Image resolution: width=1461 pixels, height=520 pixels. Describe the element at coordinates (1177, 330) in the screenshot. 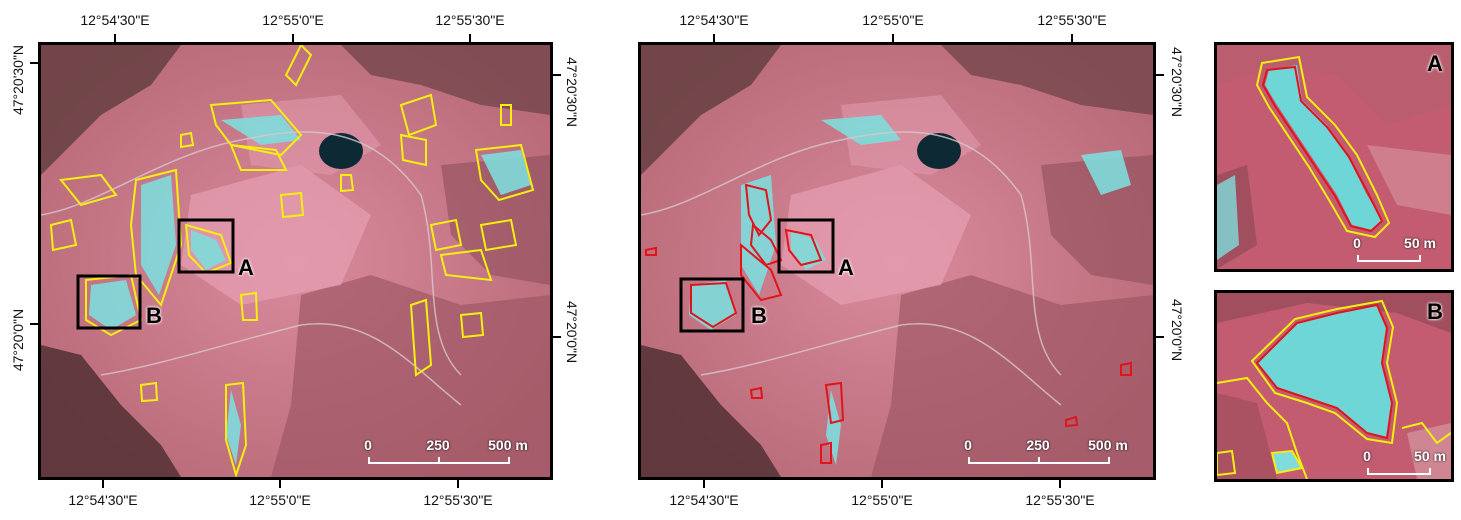

I see `right-right-tick-2: 47°20'0"N` at that location.